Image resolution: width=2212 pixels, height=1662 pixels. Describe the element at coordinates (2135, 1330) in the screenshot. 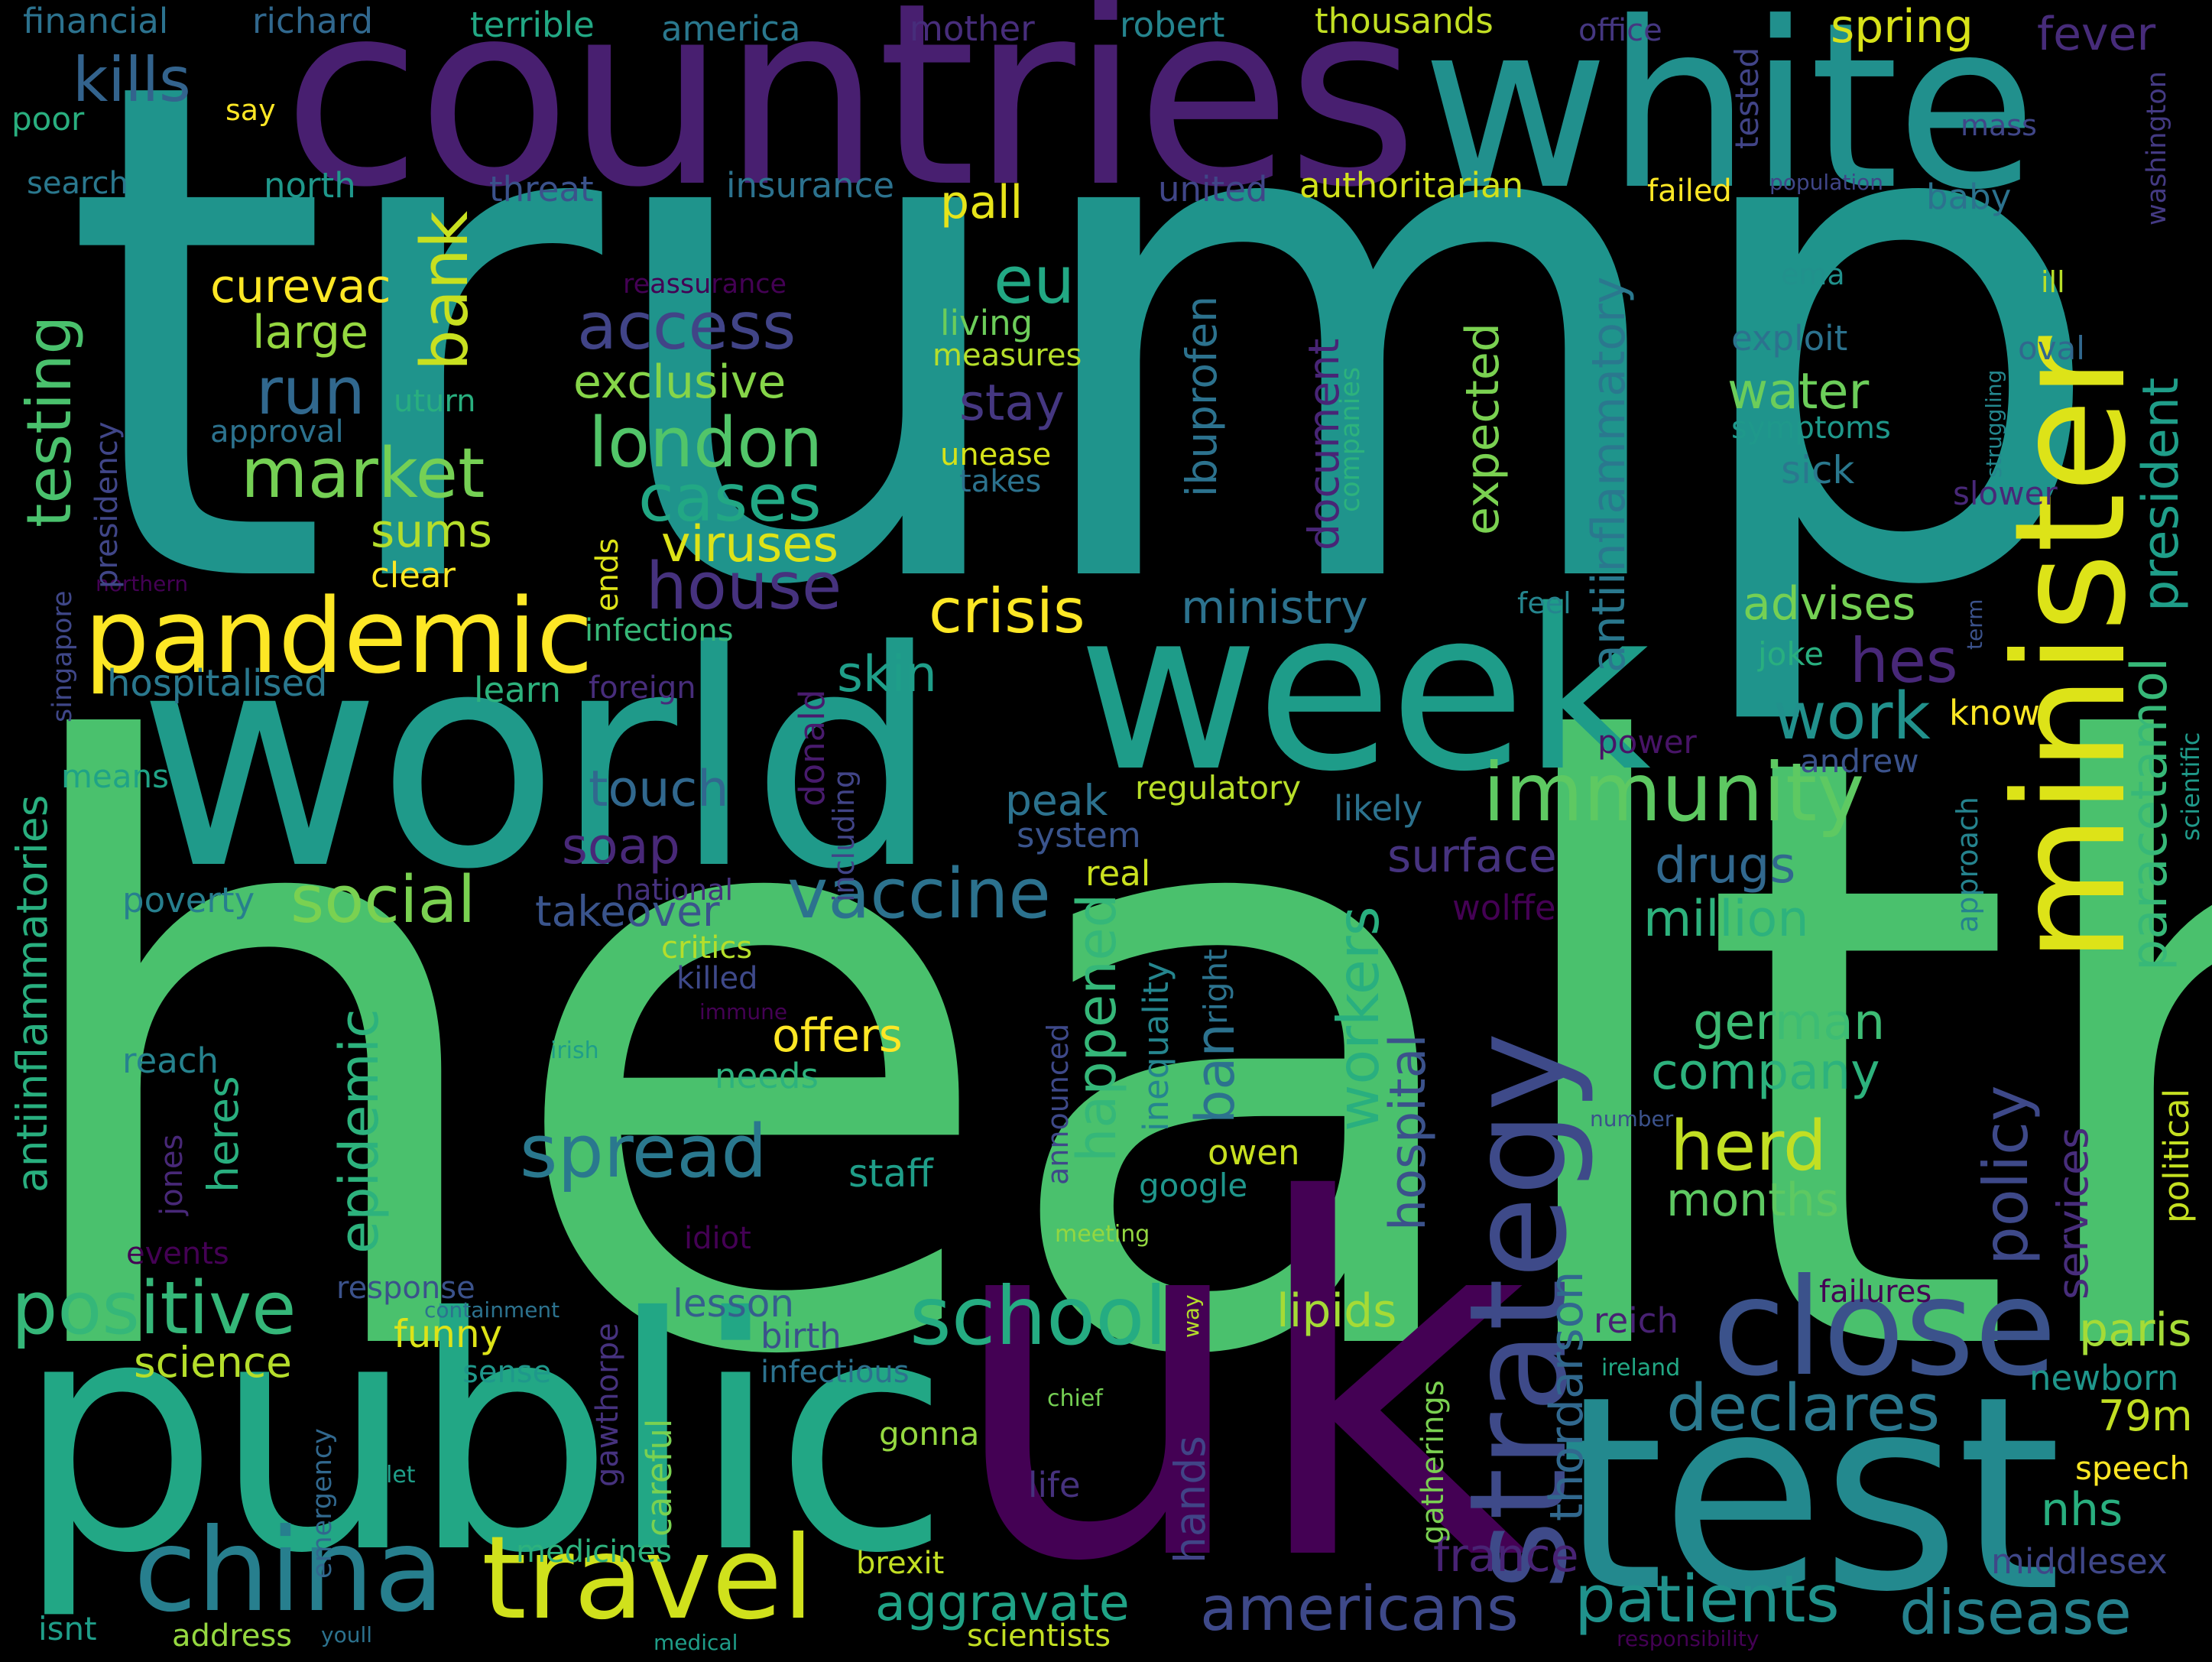

I see `word-paris: paris` at that location.